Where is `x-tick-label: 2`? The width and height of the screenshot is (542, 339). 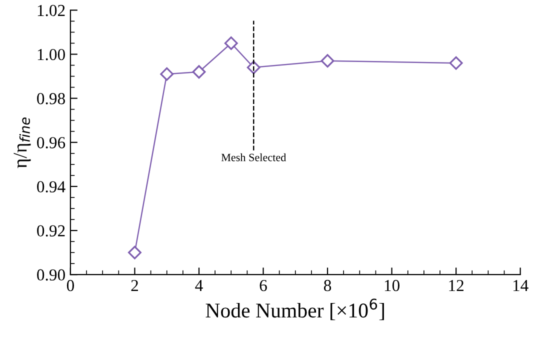
x-tick-label: 2 is located at coordinates (134, 286).